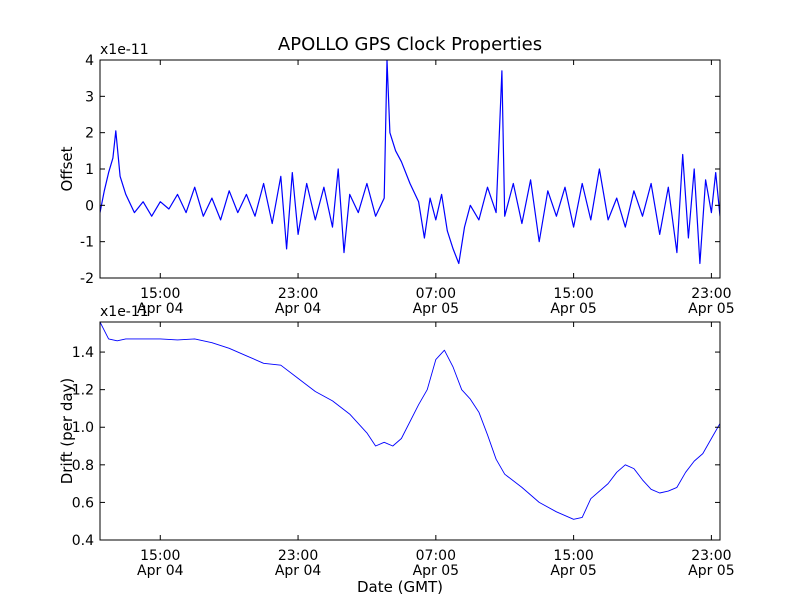 Image resolution: width=800 pixels, height=600 pixels. What do you see at coordinates (89, 134) in the screenshot?
I see `y-tick-label: 2` at bounding box center [89, 134].